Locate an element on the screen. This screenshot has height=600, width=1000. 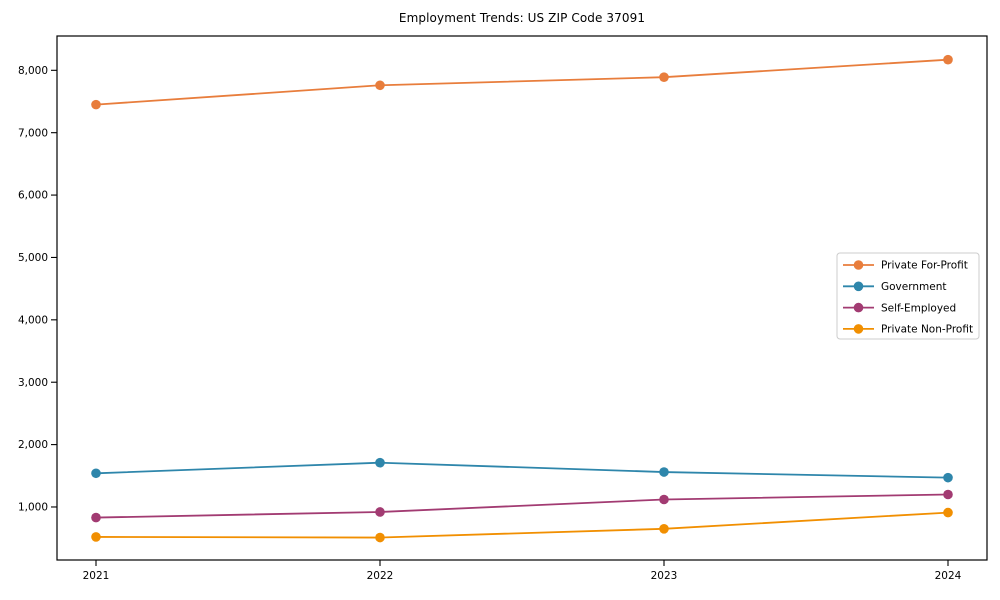
y-axis-tick-label: 1,000 is located at coordinates (33, 508).